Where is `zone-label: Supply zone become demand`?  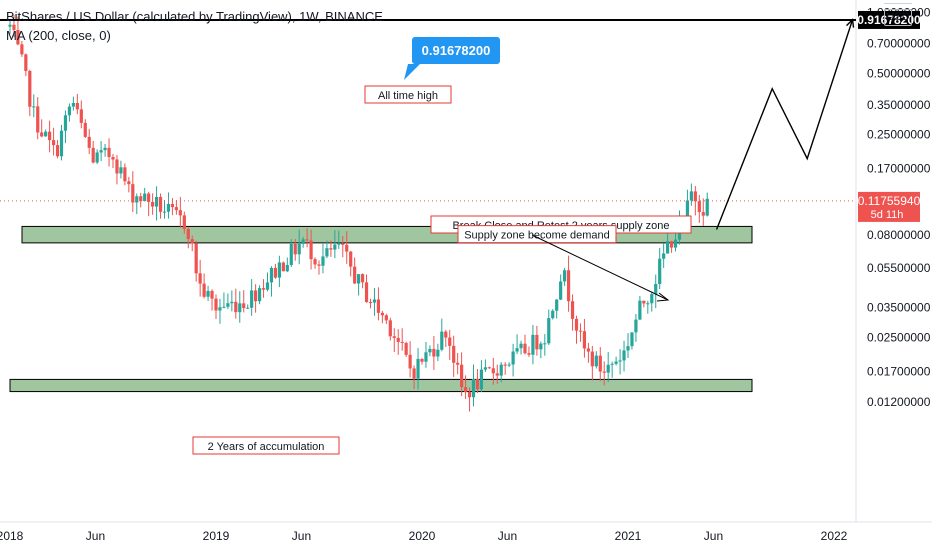 zone-label: Supply zone become demand is located at coordinates (537, 236).